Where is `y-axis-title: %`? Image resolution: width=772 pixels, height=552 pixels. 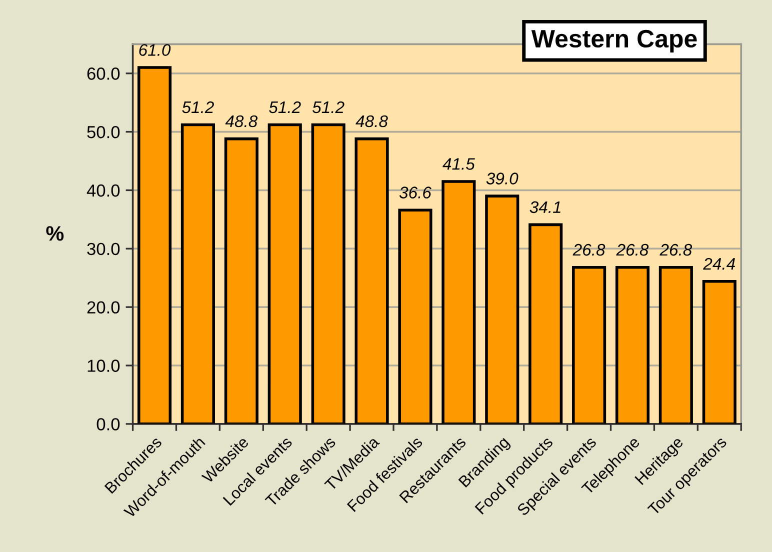 y-axis-title: % is located at coordinates (55, 233).